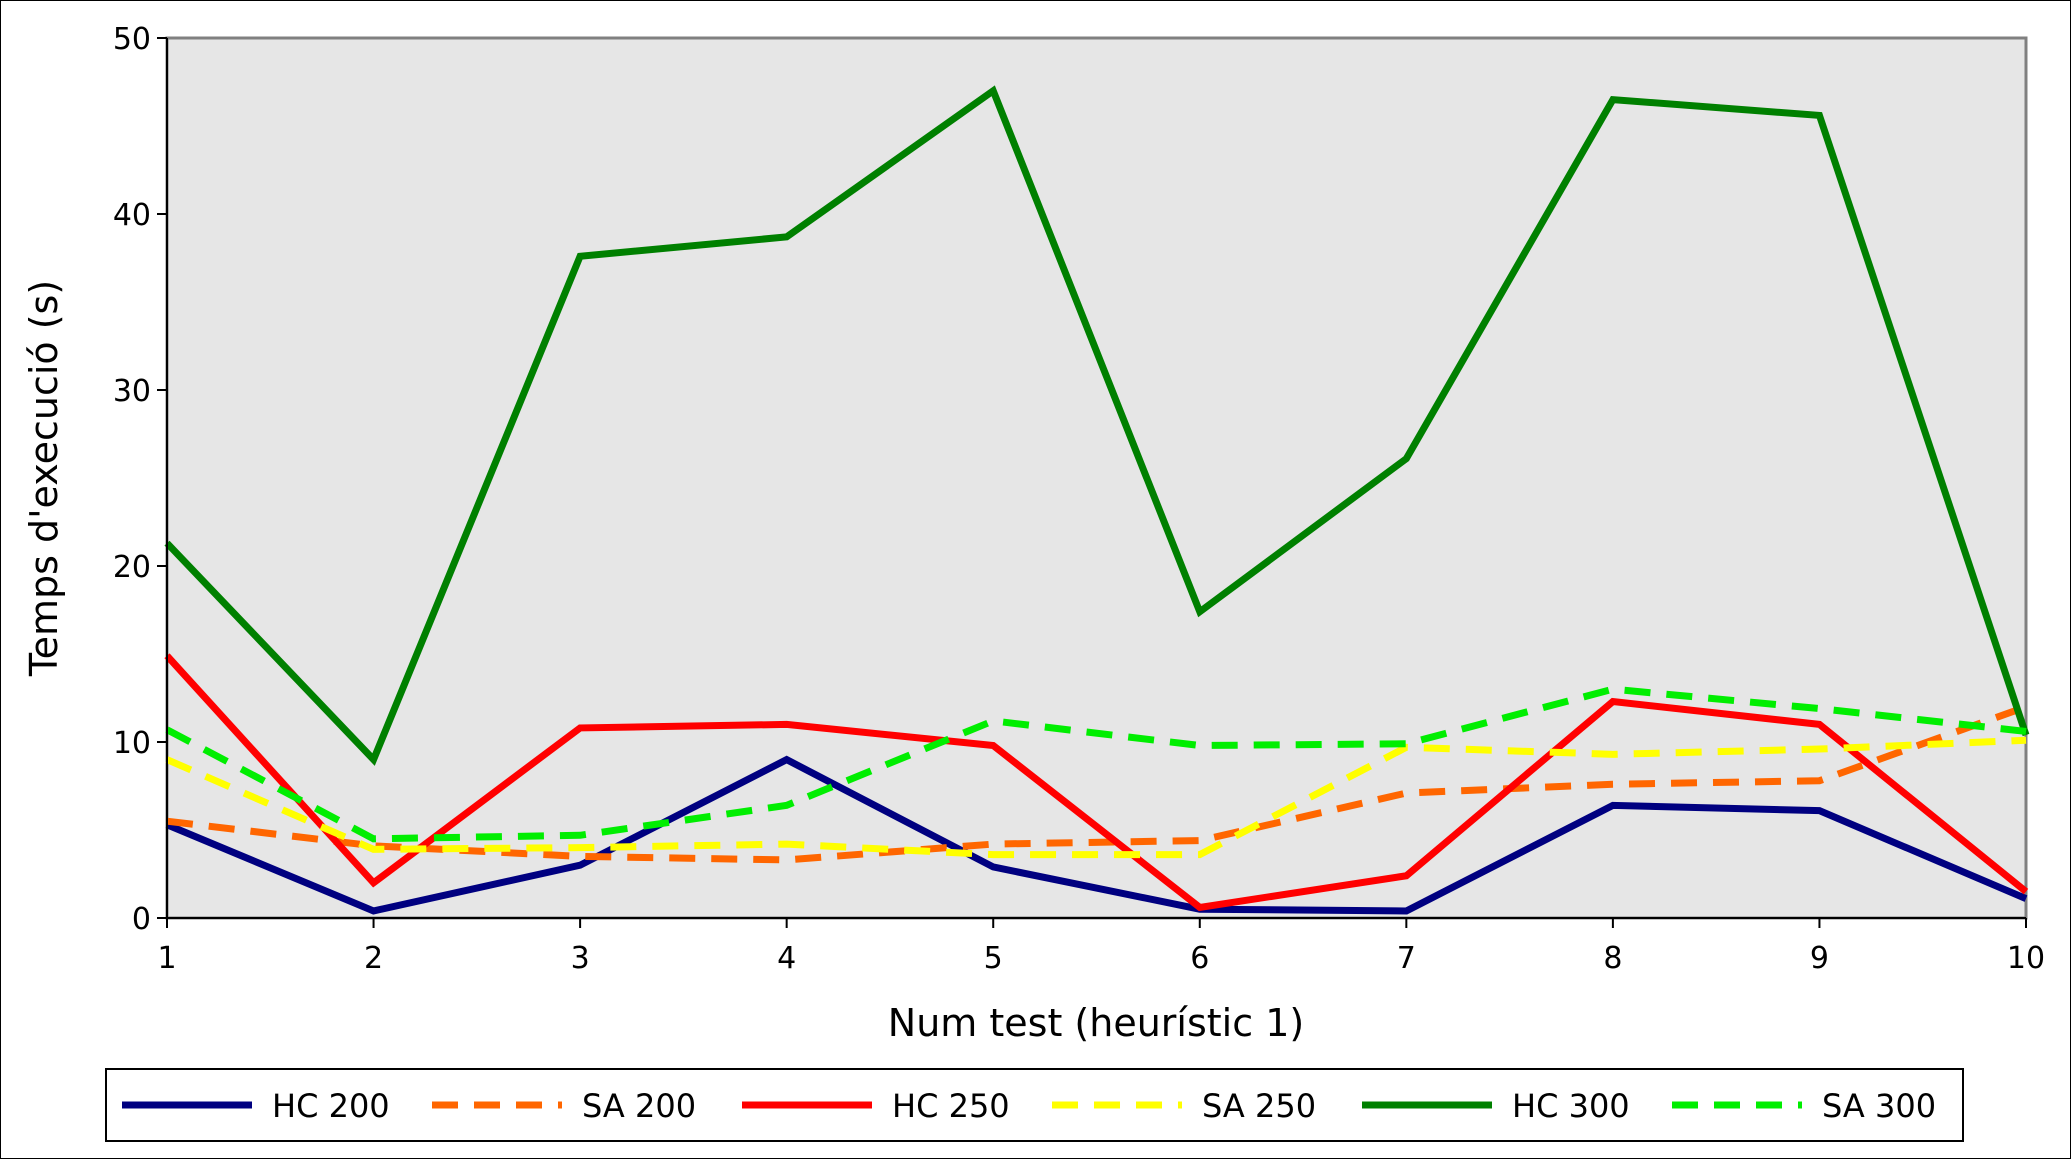 The width and height of the screenshot is (2071, 1159). I want to click on x-ticks: 1 2 3 4 5 6 7 8 9 10, so click(1101, 947).